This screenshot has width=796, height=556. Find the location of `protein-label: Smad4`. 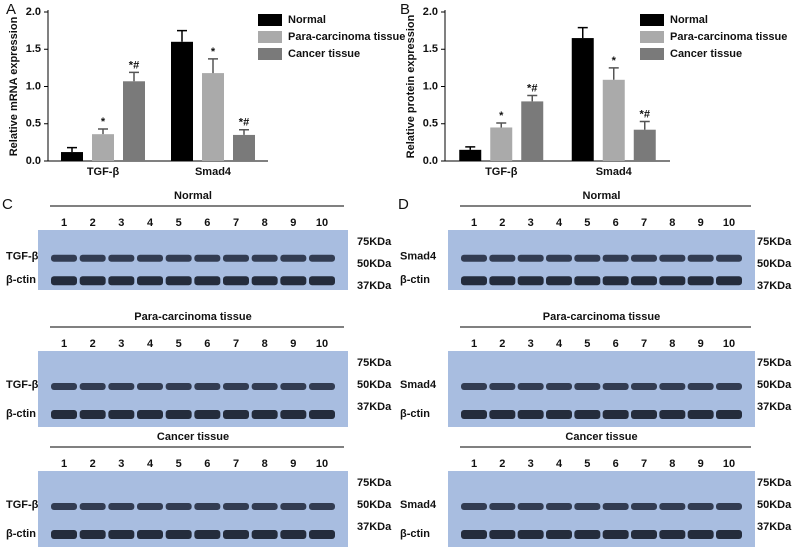

protein-label: Smad4 is located at coordinates (418, 505).